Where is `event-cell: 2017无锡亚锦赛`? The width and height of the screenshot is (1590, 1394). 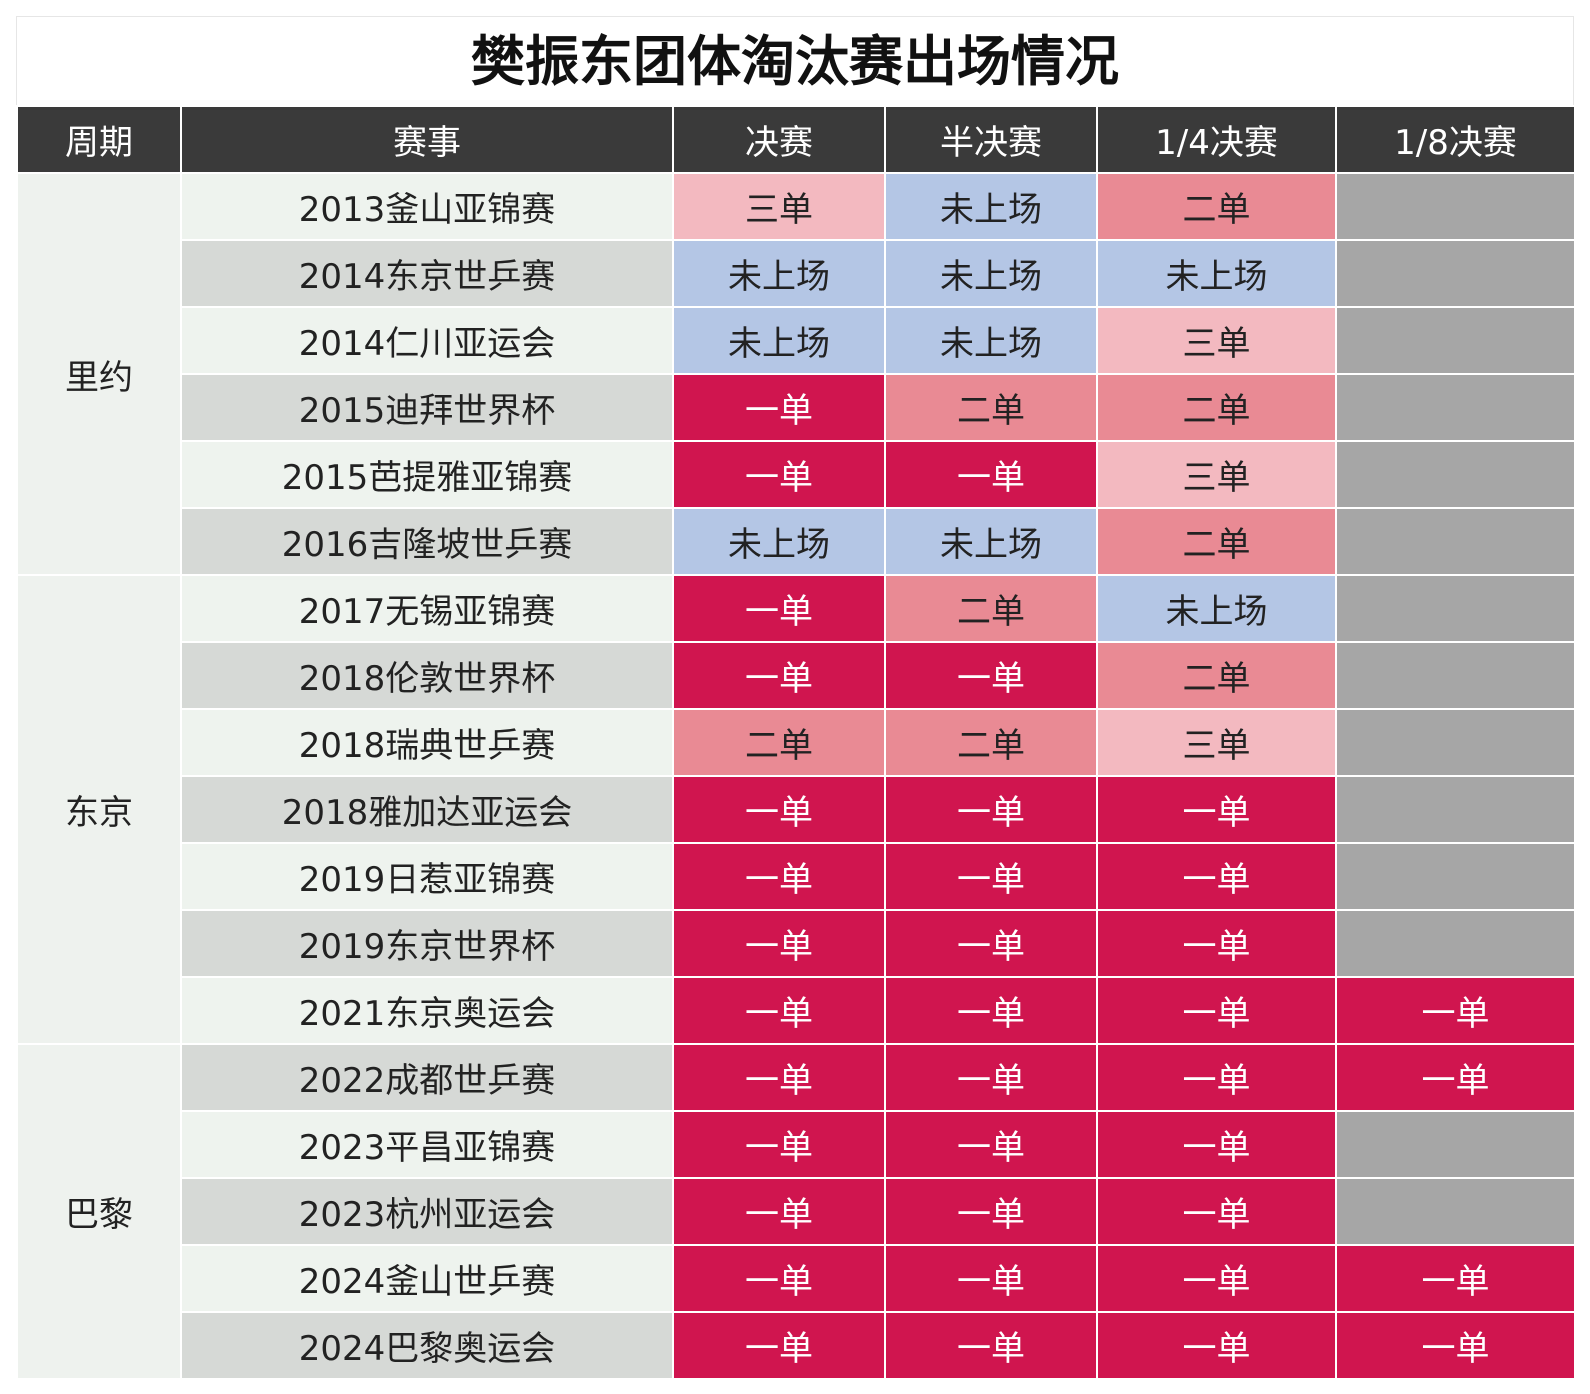
event-cell: 2017无锡亚锦赛 is located at coordinates (427, 608).